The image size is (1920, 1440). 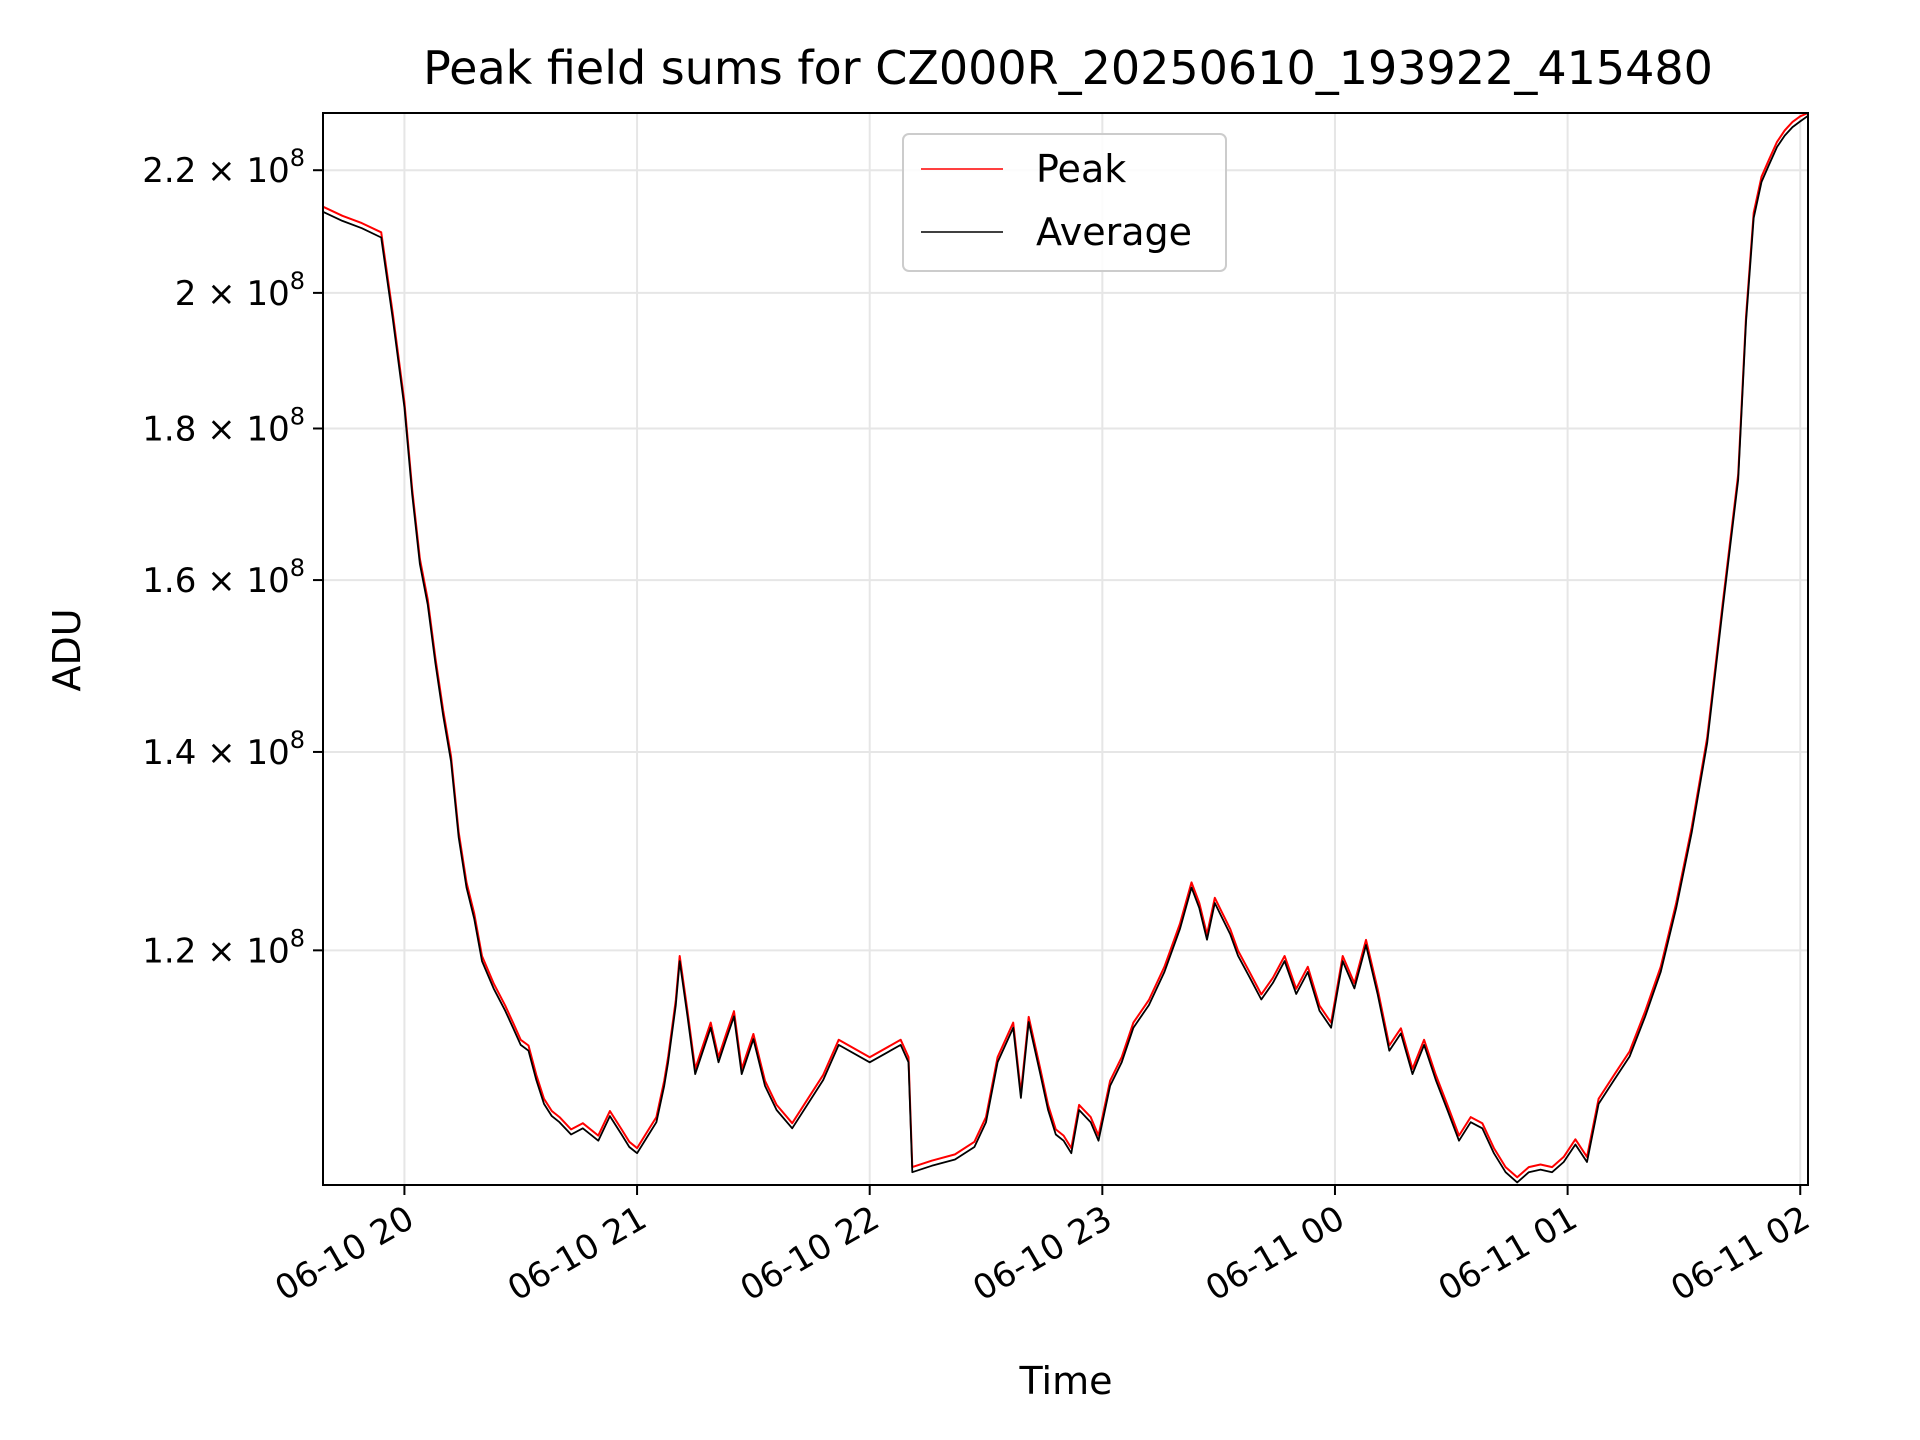 What do you see at coordinates (345, 1253) in the screenshot?
I see `x-tick-label: 06-10 20` at bounding box center [345, 1253].